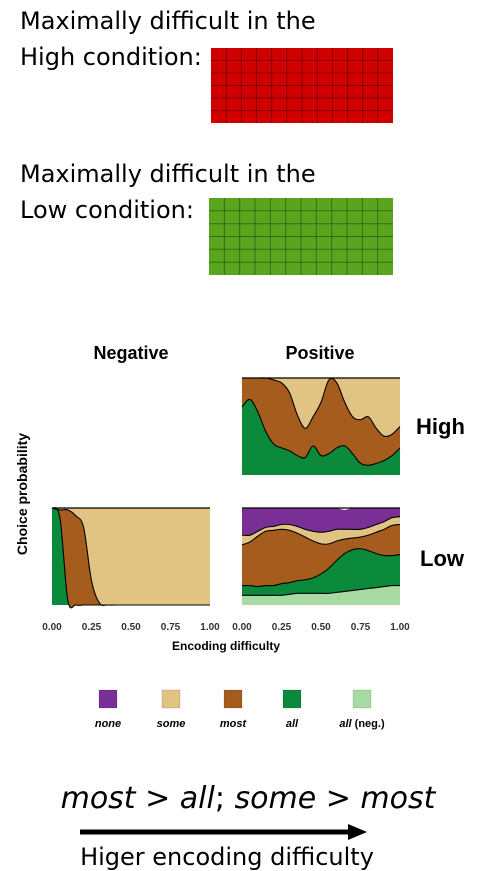  I want to click on summary-term-4: most, so click(398, 798).